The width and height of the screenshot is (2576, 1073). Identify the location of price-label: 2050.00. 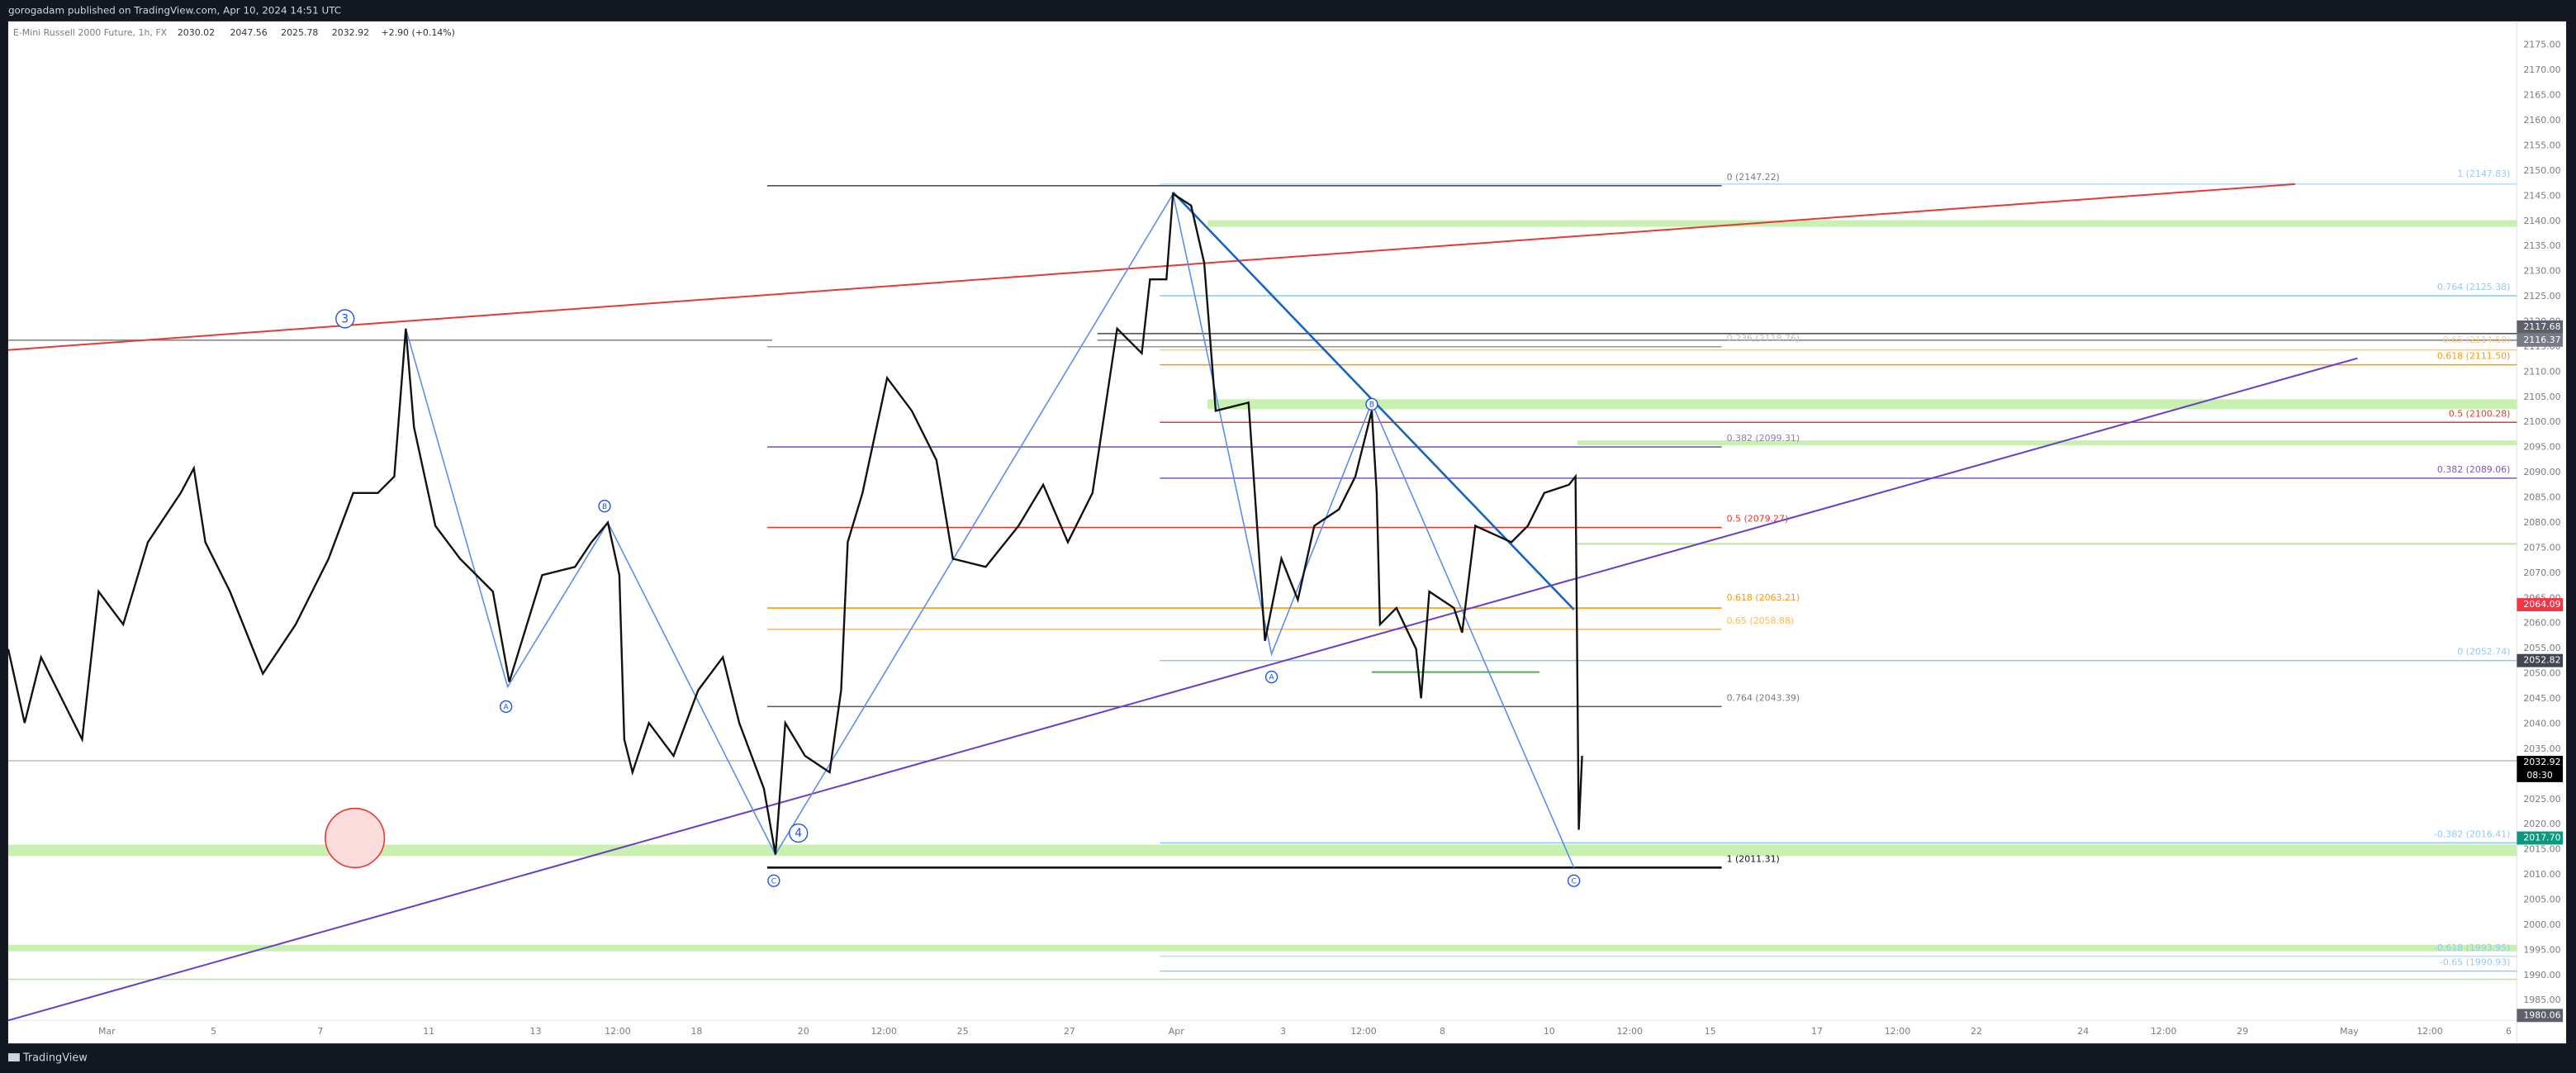
(2541, 674).